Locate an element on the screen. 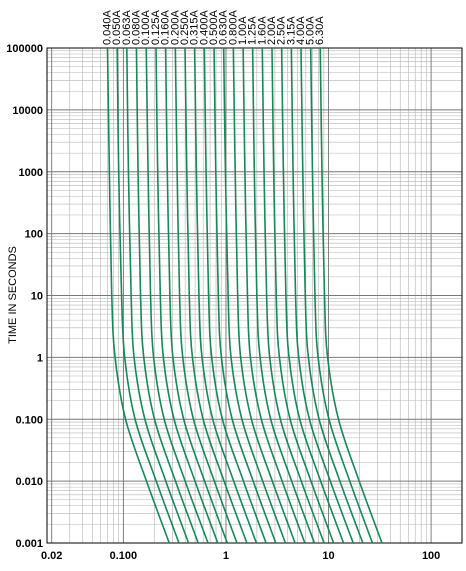 The image size is (466, 571). y-tick-label: 0.001 is located at coordinates (29, 544).